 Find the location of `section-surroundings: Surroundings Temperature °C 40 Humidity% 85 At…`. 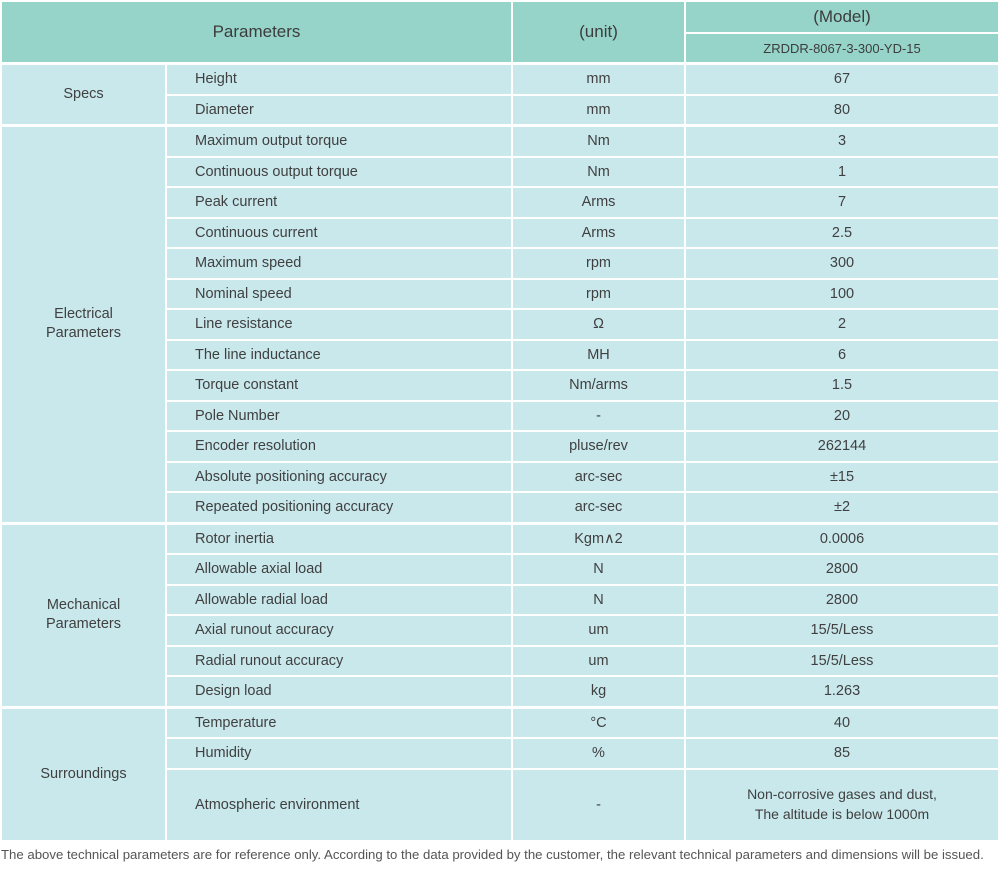

section-surroundings: Surroundings Temperature °C 40 Humidity% 85 At… is located at coordinates (500, 774).